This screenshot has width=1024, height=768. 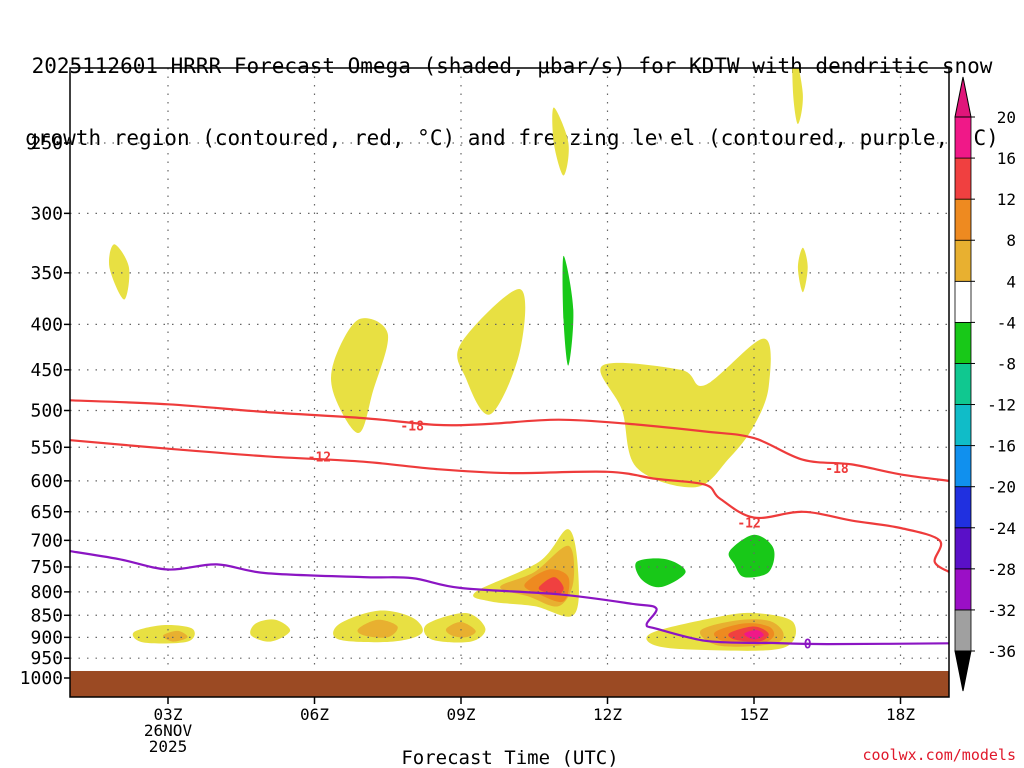 What do you see at coordinates (509, 598) in the screenshot?
I see `freezing-level-line` at bounding box center [509, 598].